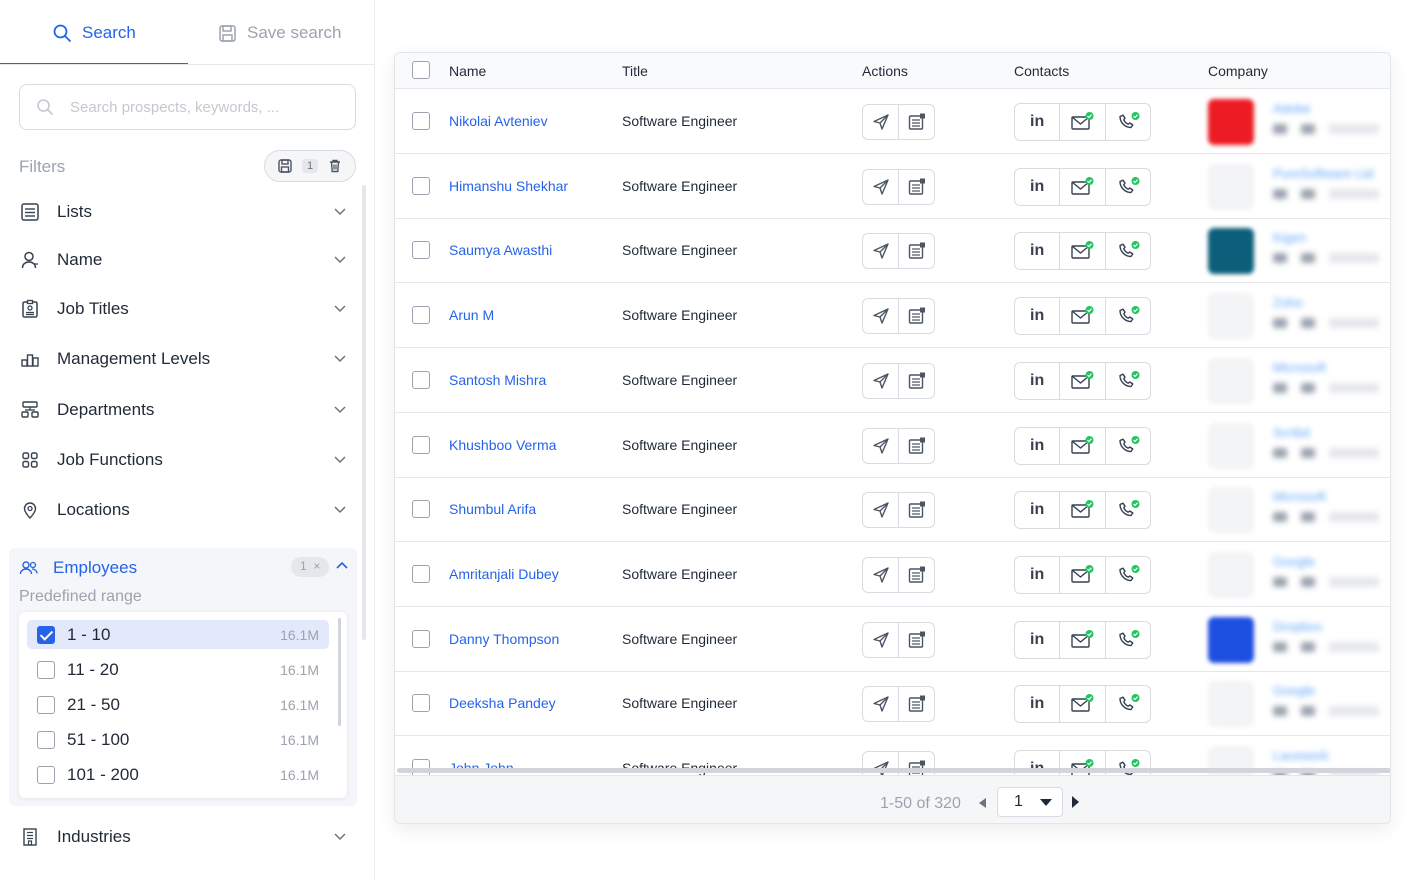 The height and width of the screenshot is (881, 1428). What do you see at coordinates (178, 669) in the screenshot?
I see `range-option: 11 - 20 16.1M` at bounding box center [178, 669].